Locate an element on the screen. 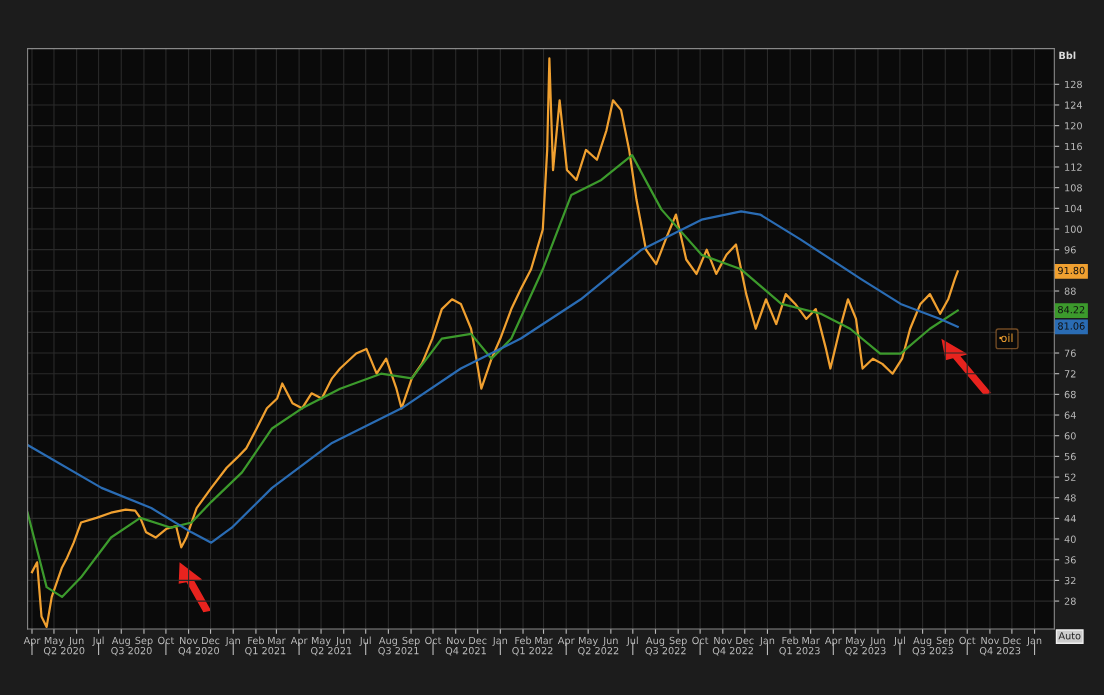  y-tick-label: 48 is located at coordinates (1070, 498).